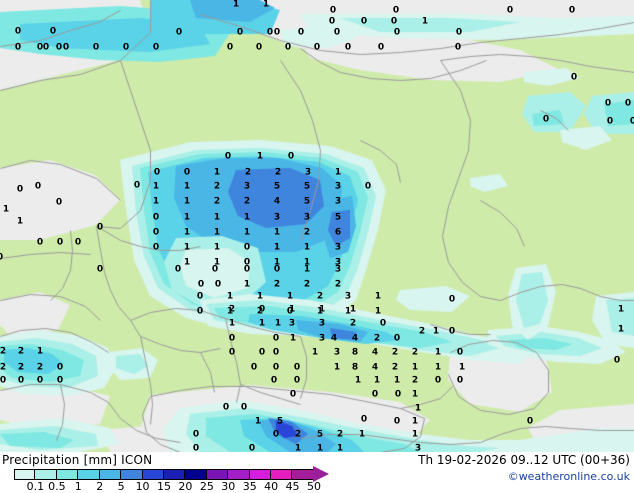  Describe the element at coordinates (77, 460) in the screenshot. I see `legend-title: Precipitation [mm] ICON` at that location.